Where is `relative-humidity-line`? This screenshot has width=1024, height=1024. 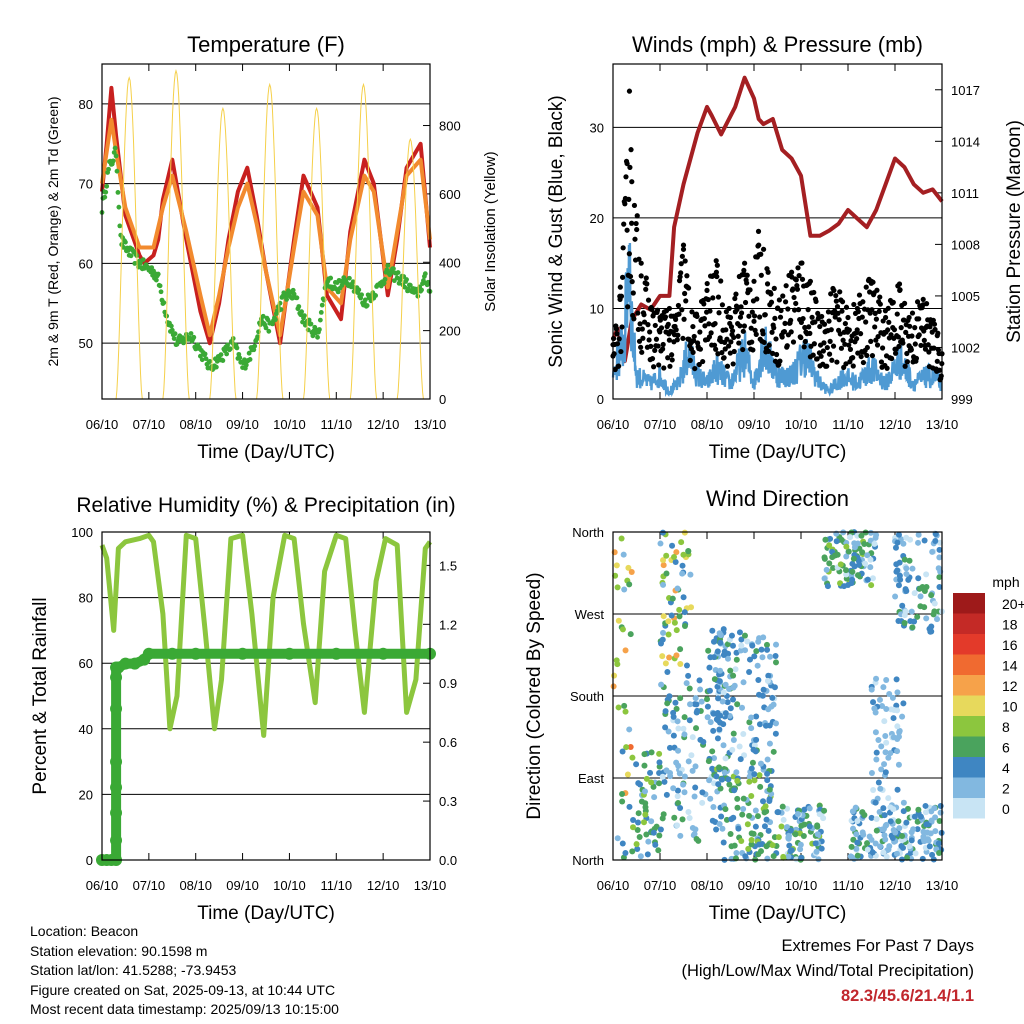
relative-humidity-line is located at coordinates (266, 635).